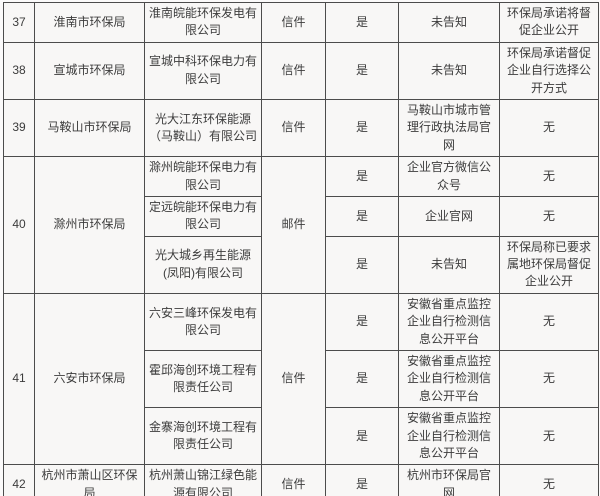 This screenshot has width=600, height=496. What do you see at coordinates (449, 128) in the screenshot?
I see `cell-channel: 马鞍山市城市管理行政执法局官网` at bounding box center [449, 128].